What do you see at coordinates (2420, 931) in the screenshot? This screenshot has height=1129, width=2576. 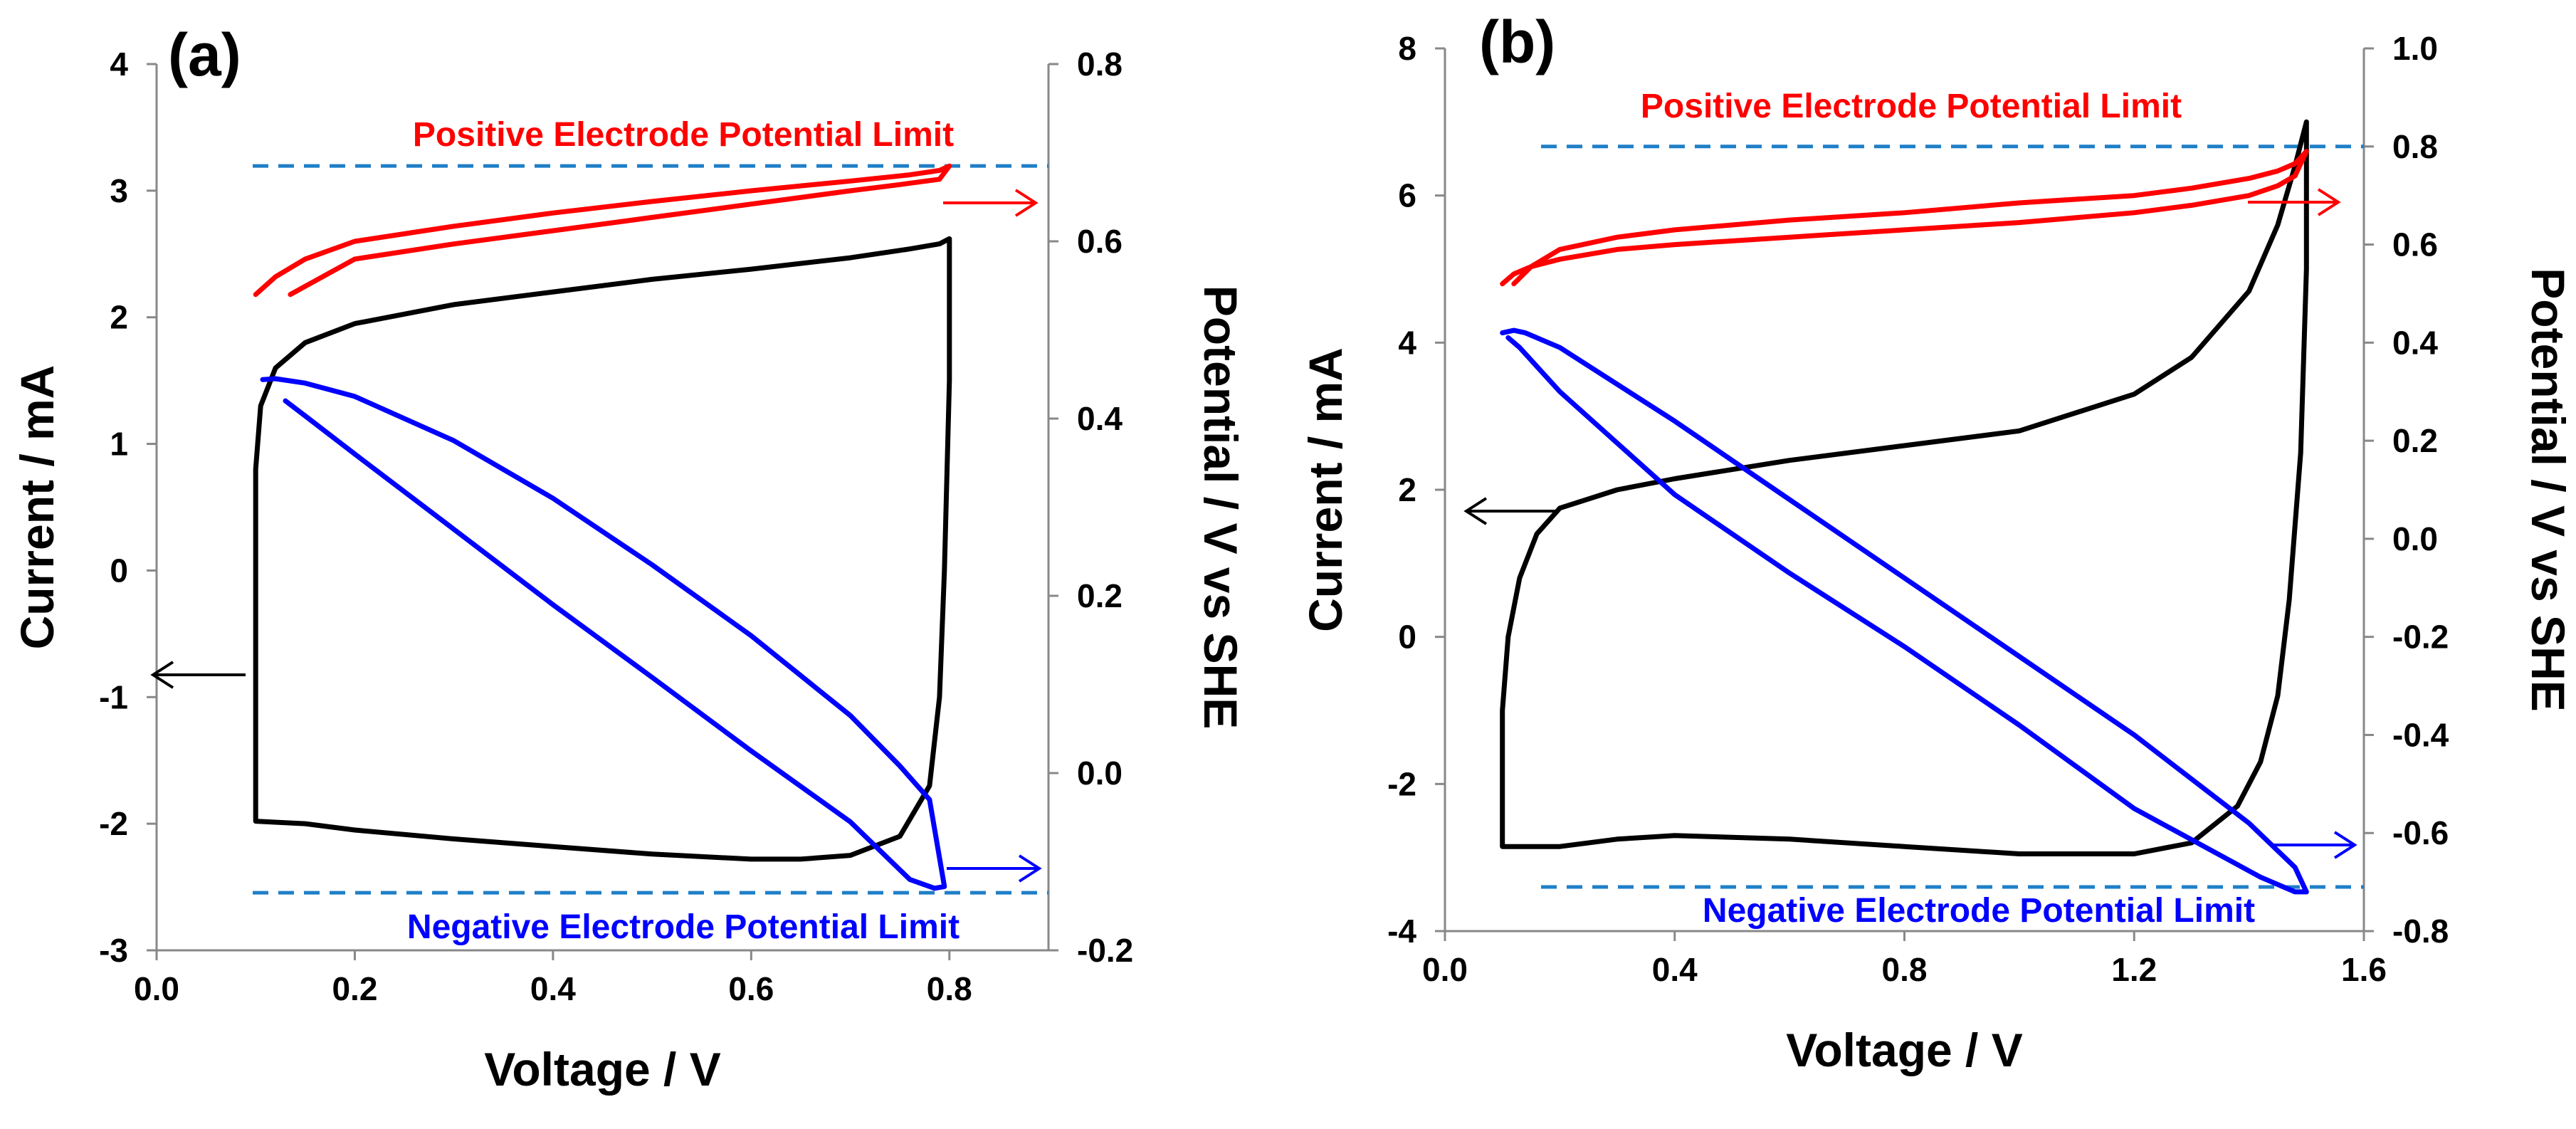 I see `y2-tick-label: -0.8` at bounding box center [2420, 931].